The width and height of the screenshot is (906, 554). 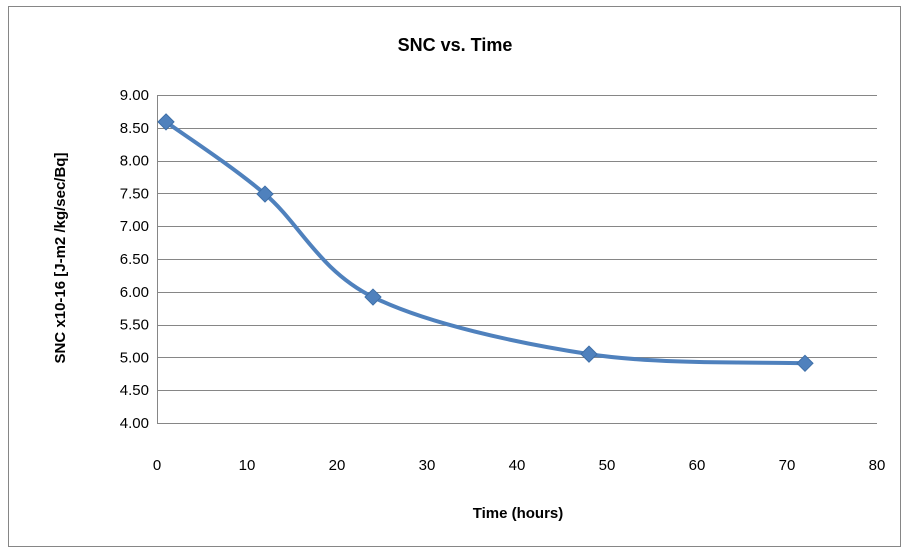 I want to click on y-axis-title: SNC x10-16 [J-m2 /kg/sec/Bq], so click(x=60, y=258).